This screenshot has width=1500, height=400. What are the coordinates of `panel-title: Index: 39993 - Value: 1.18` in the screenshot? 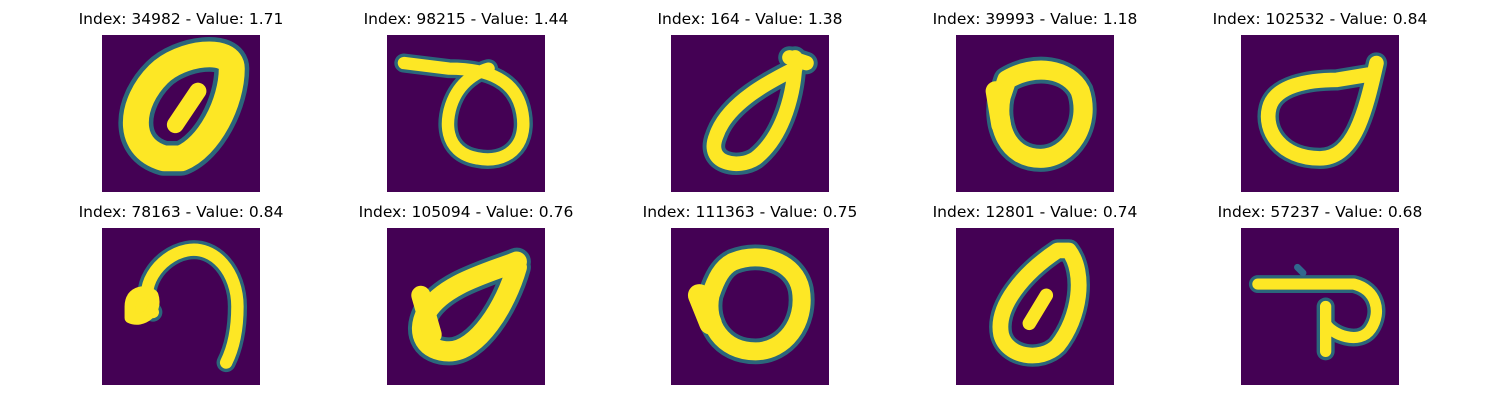 It's located at (1035, 19).